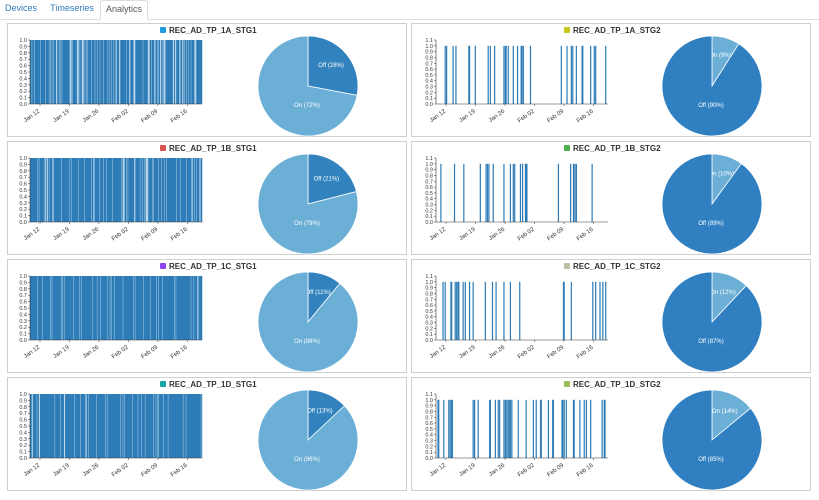 Image resolution: width=819 pixels, height=500 pixels. Describe the element at coordinates (120, 116) in the screenshot. I see `x-tick-label: Feb 02` at that location.